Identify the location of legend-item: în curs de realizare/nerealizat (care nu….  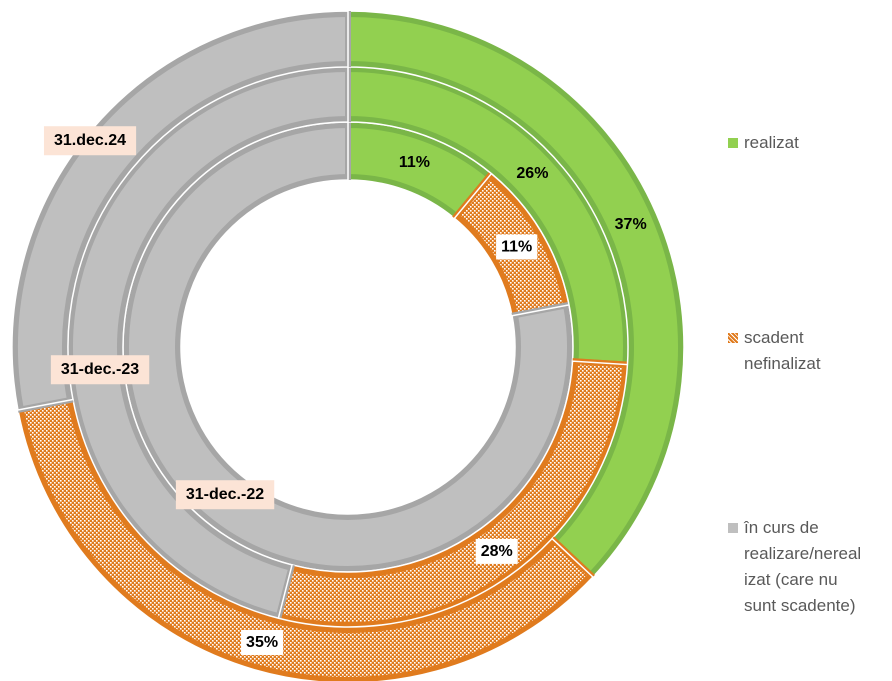
(808, 567).